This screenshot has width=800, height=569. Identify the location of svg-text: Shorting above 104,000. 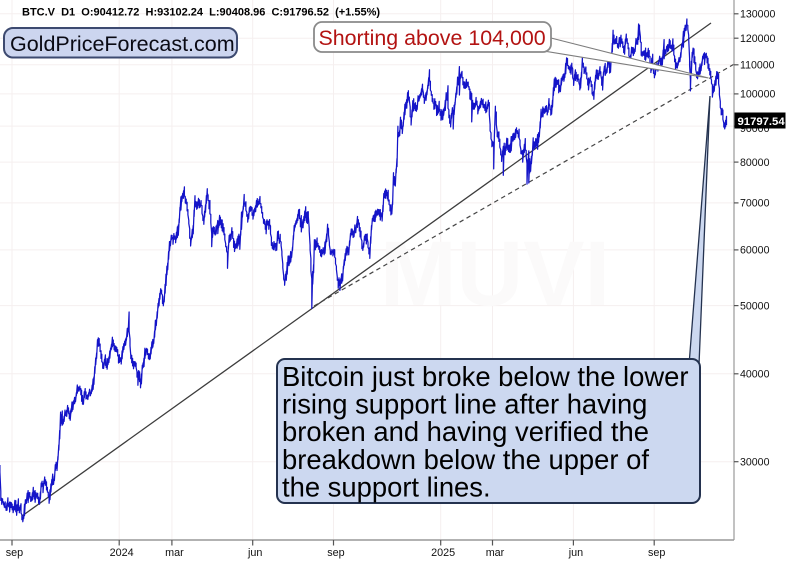
(432, 38).